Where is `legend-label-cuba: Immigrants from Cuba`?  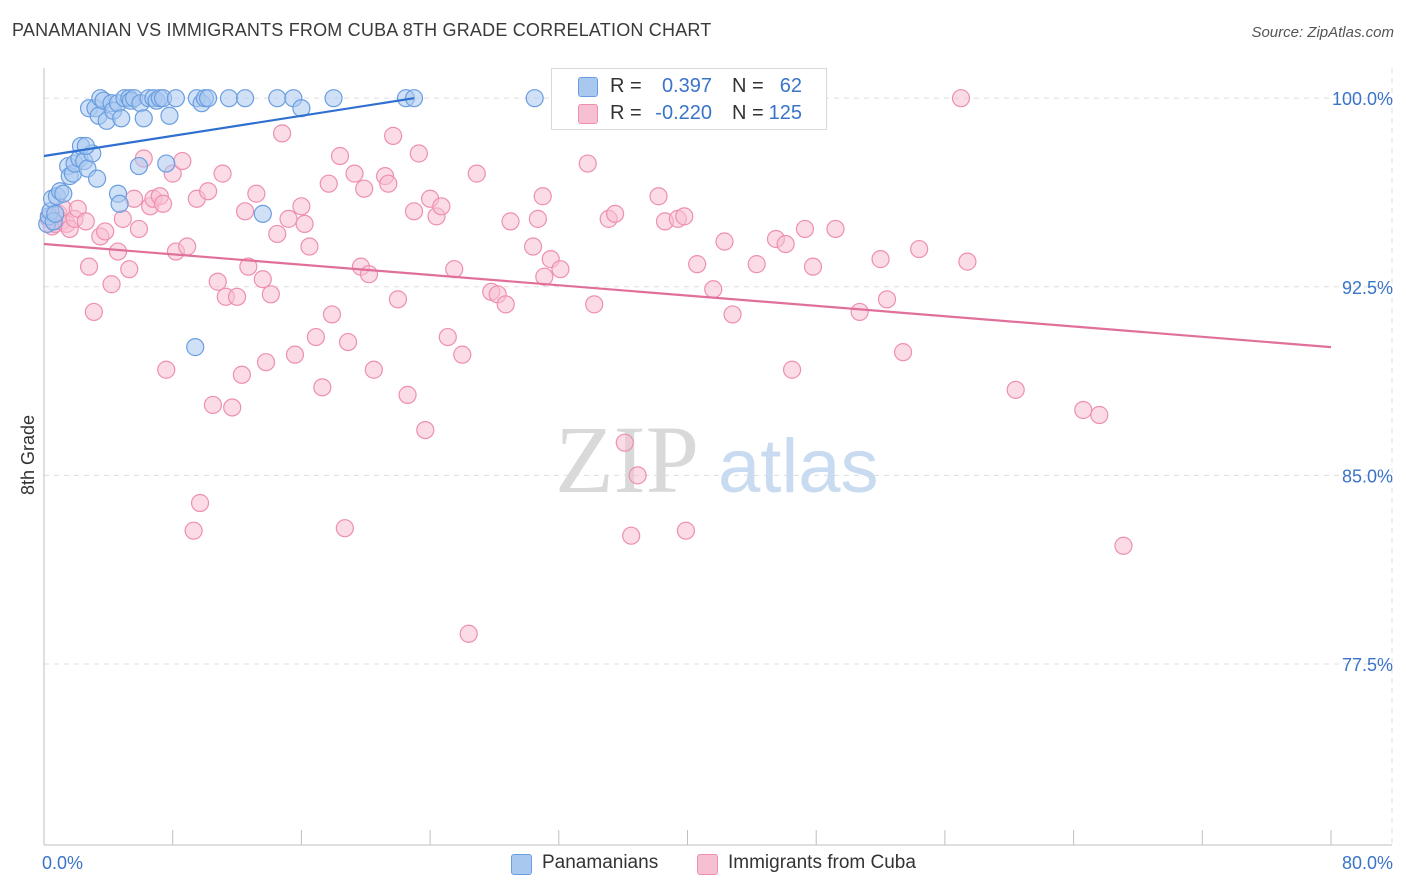
legend-label-cuba: Immigrants from Cuba is located at coordinates (822, 862).